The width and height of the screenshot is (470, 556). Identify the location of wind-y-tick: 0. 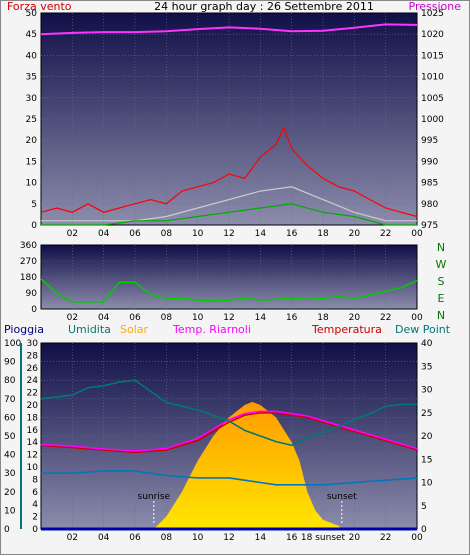
(34, 226).